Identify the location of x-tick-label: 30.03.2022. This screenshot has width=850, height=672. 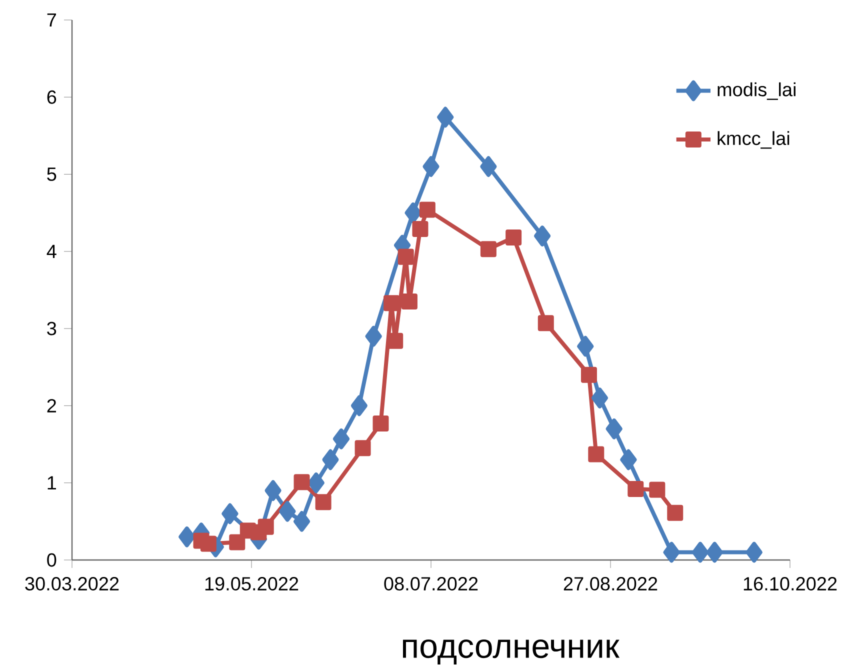
(72, 584).